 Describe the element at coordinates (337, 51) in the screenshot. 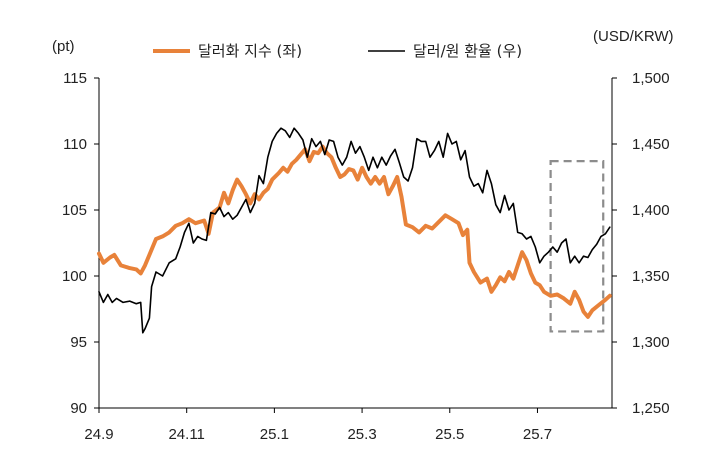

I see `legend: 달러화 지수 (좌) 달러/원 환율 (우)` at that location.